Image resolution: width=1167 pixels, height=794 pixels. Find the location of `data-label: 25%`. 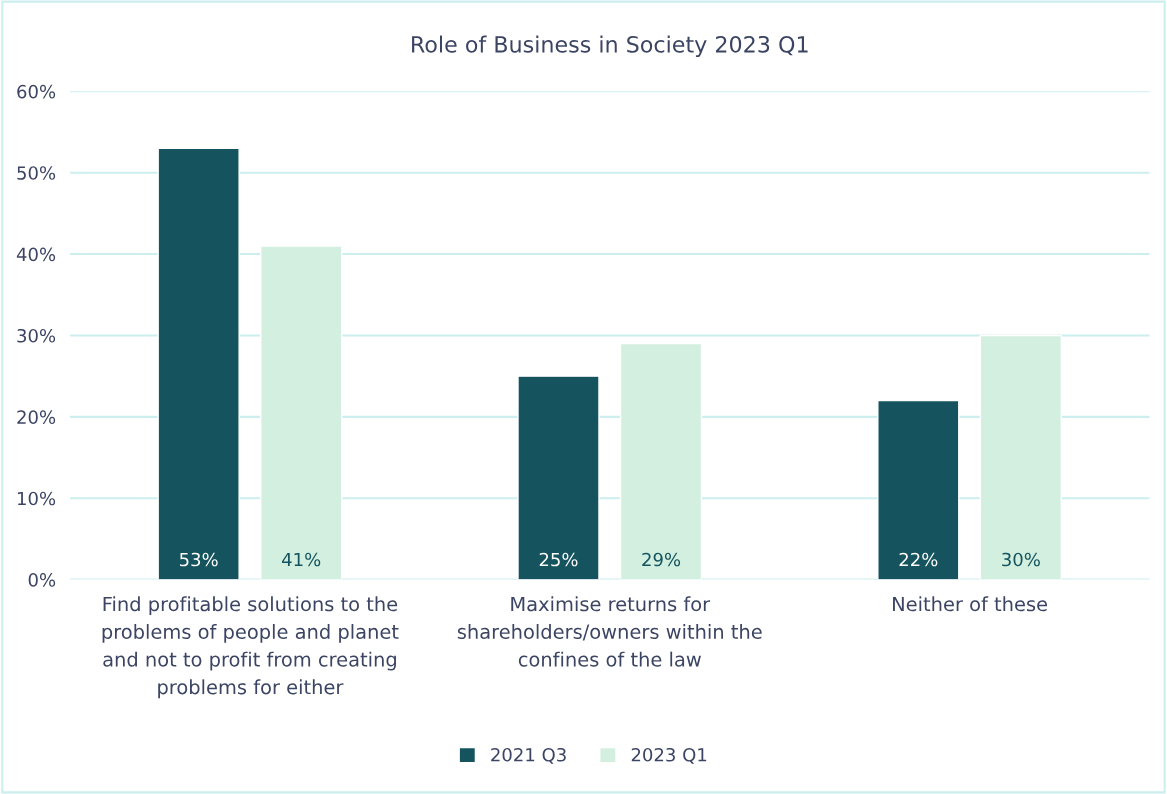

data-label: 25% is located at coordinates (558, 559).